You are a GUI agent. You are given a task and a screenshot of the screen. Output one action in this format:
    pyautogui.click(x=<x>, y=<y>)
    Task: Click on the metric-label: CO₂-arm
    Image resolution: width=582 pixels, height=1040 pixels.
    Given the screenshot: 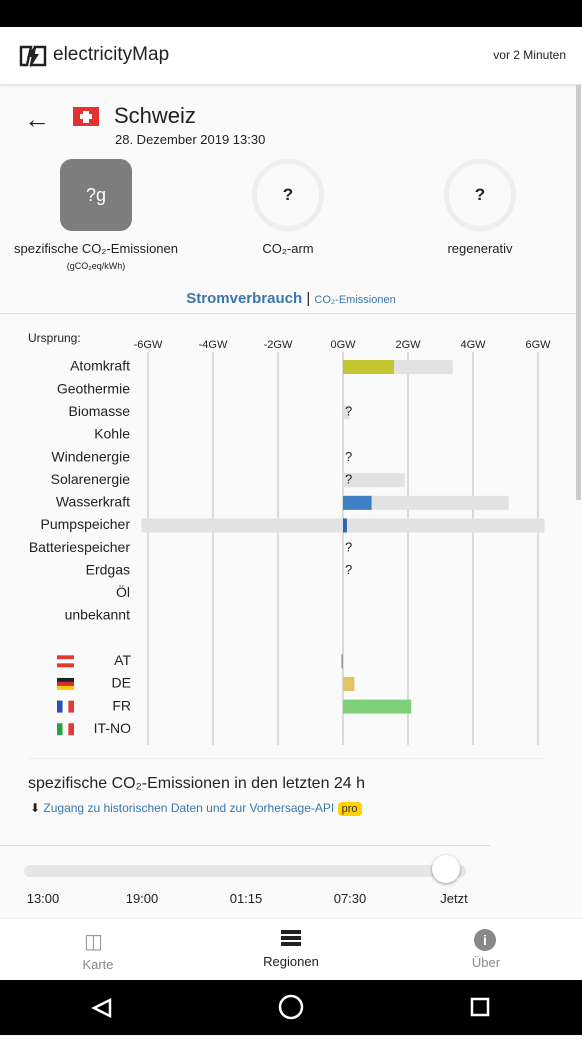 What is the action you would take?
    pyautogui.click(x=288, y=248)
    